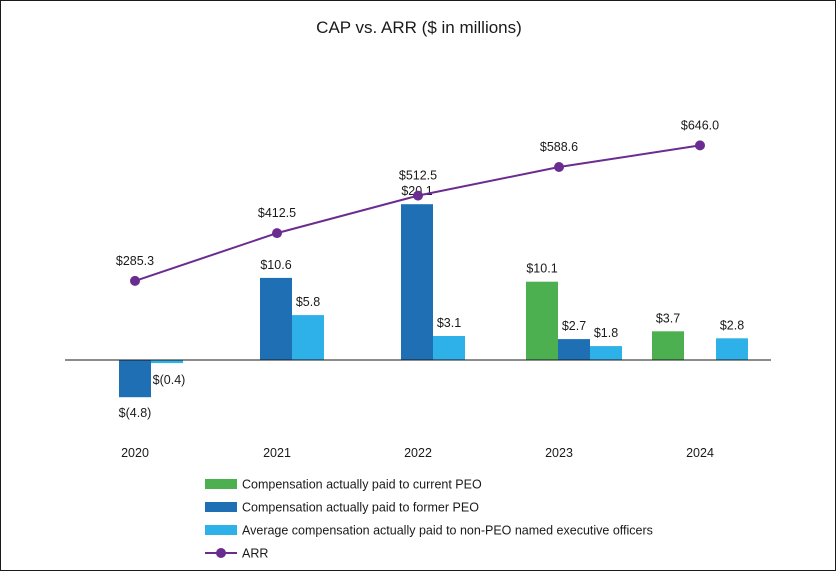 Image resolution: width=836 pixels, height=572 pixels. I want to click on arr-label-2020: $285.3, so click(135, 261).